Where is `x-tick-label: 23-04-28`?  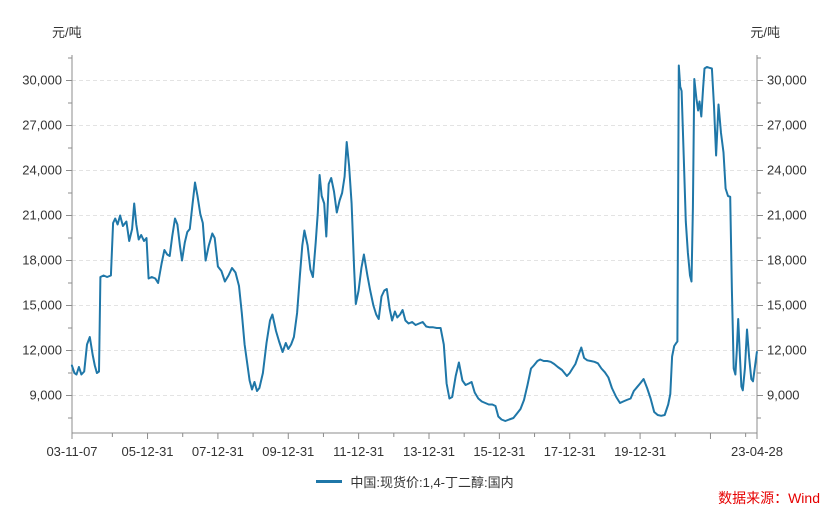 x-tick-label: 23-04-28 is located at coordinates (757, 451).